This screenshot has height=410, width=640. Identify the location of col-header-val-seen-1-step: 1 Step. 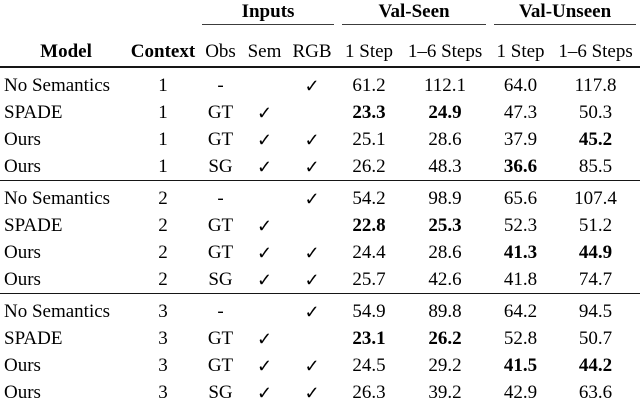
(369, 46).